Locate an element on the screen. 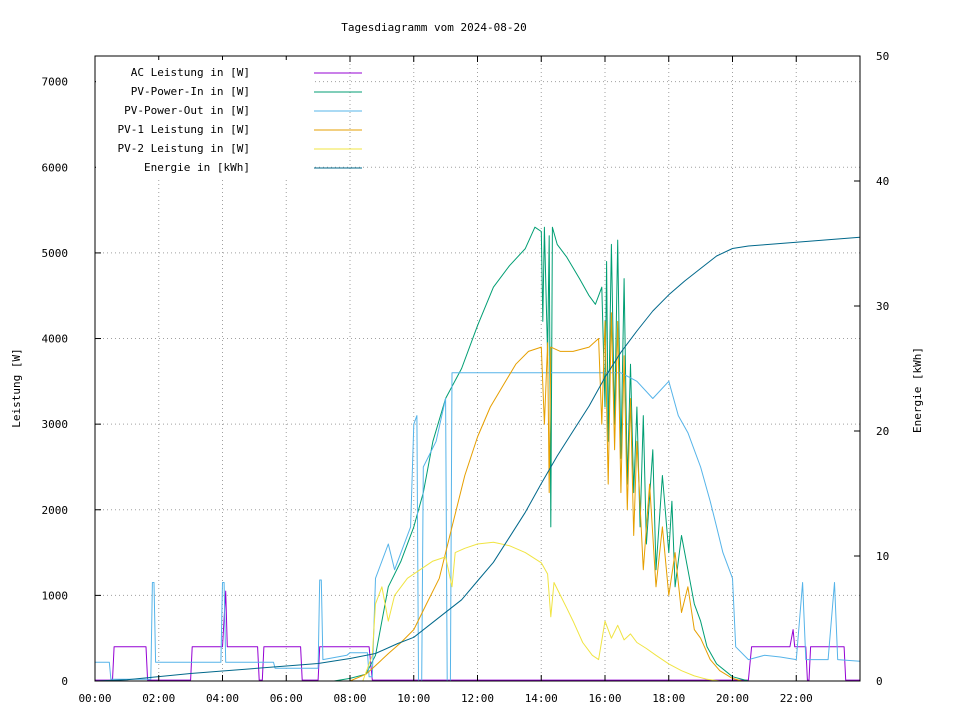 The width and height of the screenshot is (960, 720). legend-label: PV-2 Leistung in [W] is located at coordinates (184, 148).